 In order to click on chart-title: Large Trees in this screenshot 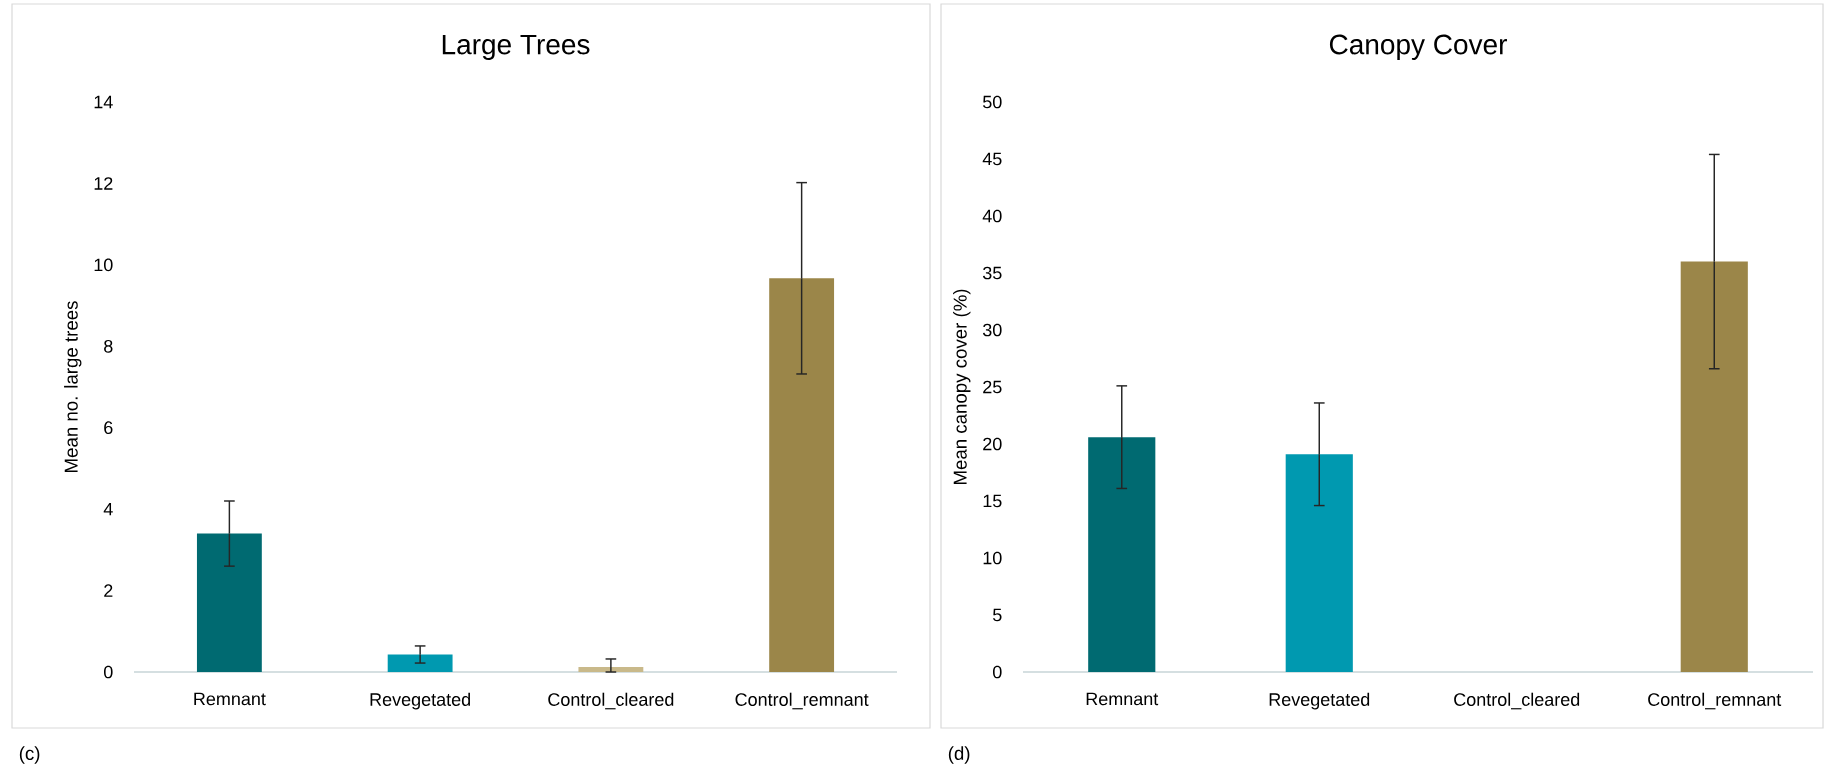, I will do `click(516, 47)`.